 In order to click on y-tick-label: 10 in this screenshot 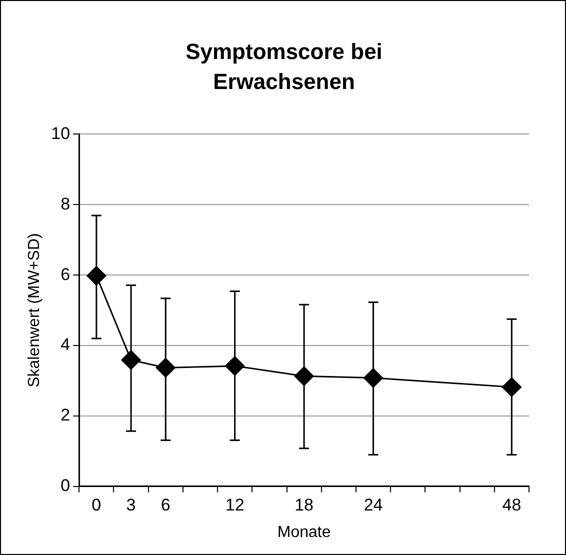, I will do `click(60, 133)`.